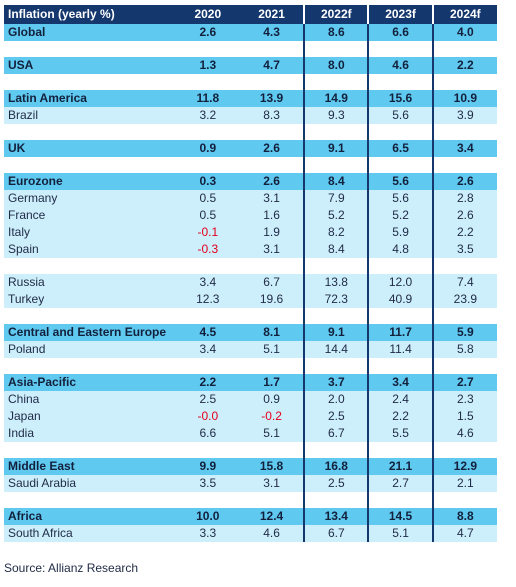 The width and height of the screenshot is (516, 587). I want to click on header-2021: 2021, so click(272, 14).